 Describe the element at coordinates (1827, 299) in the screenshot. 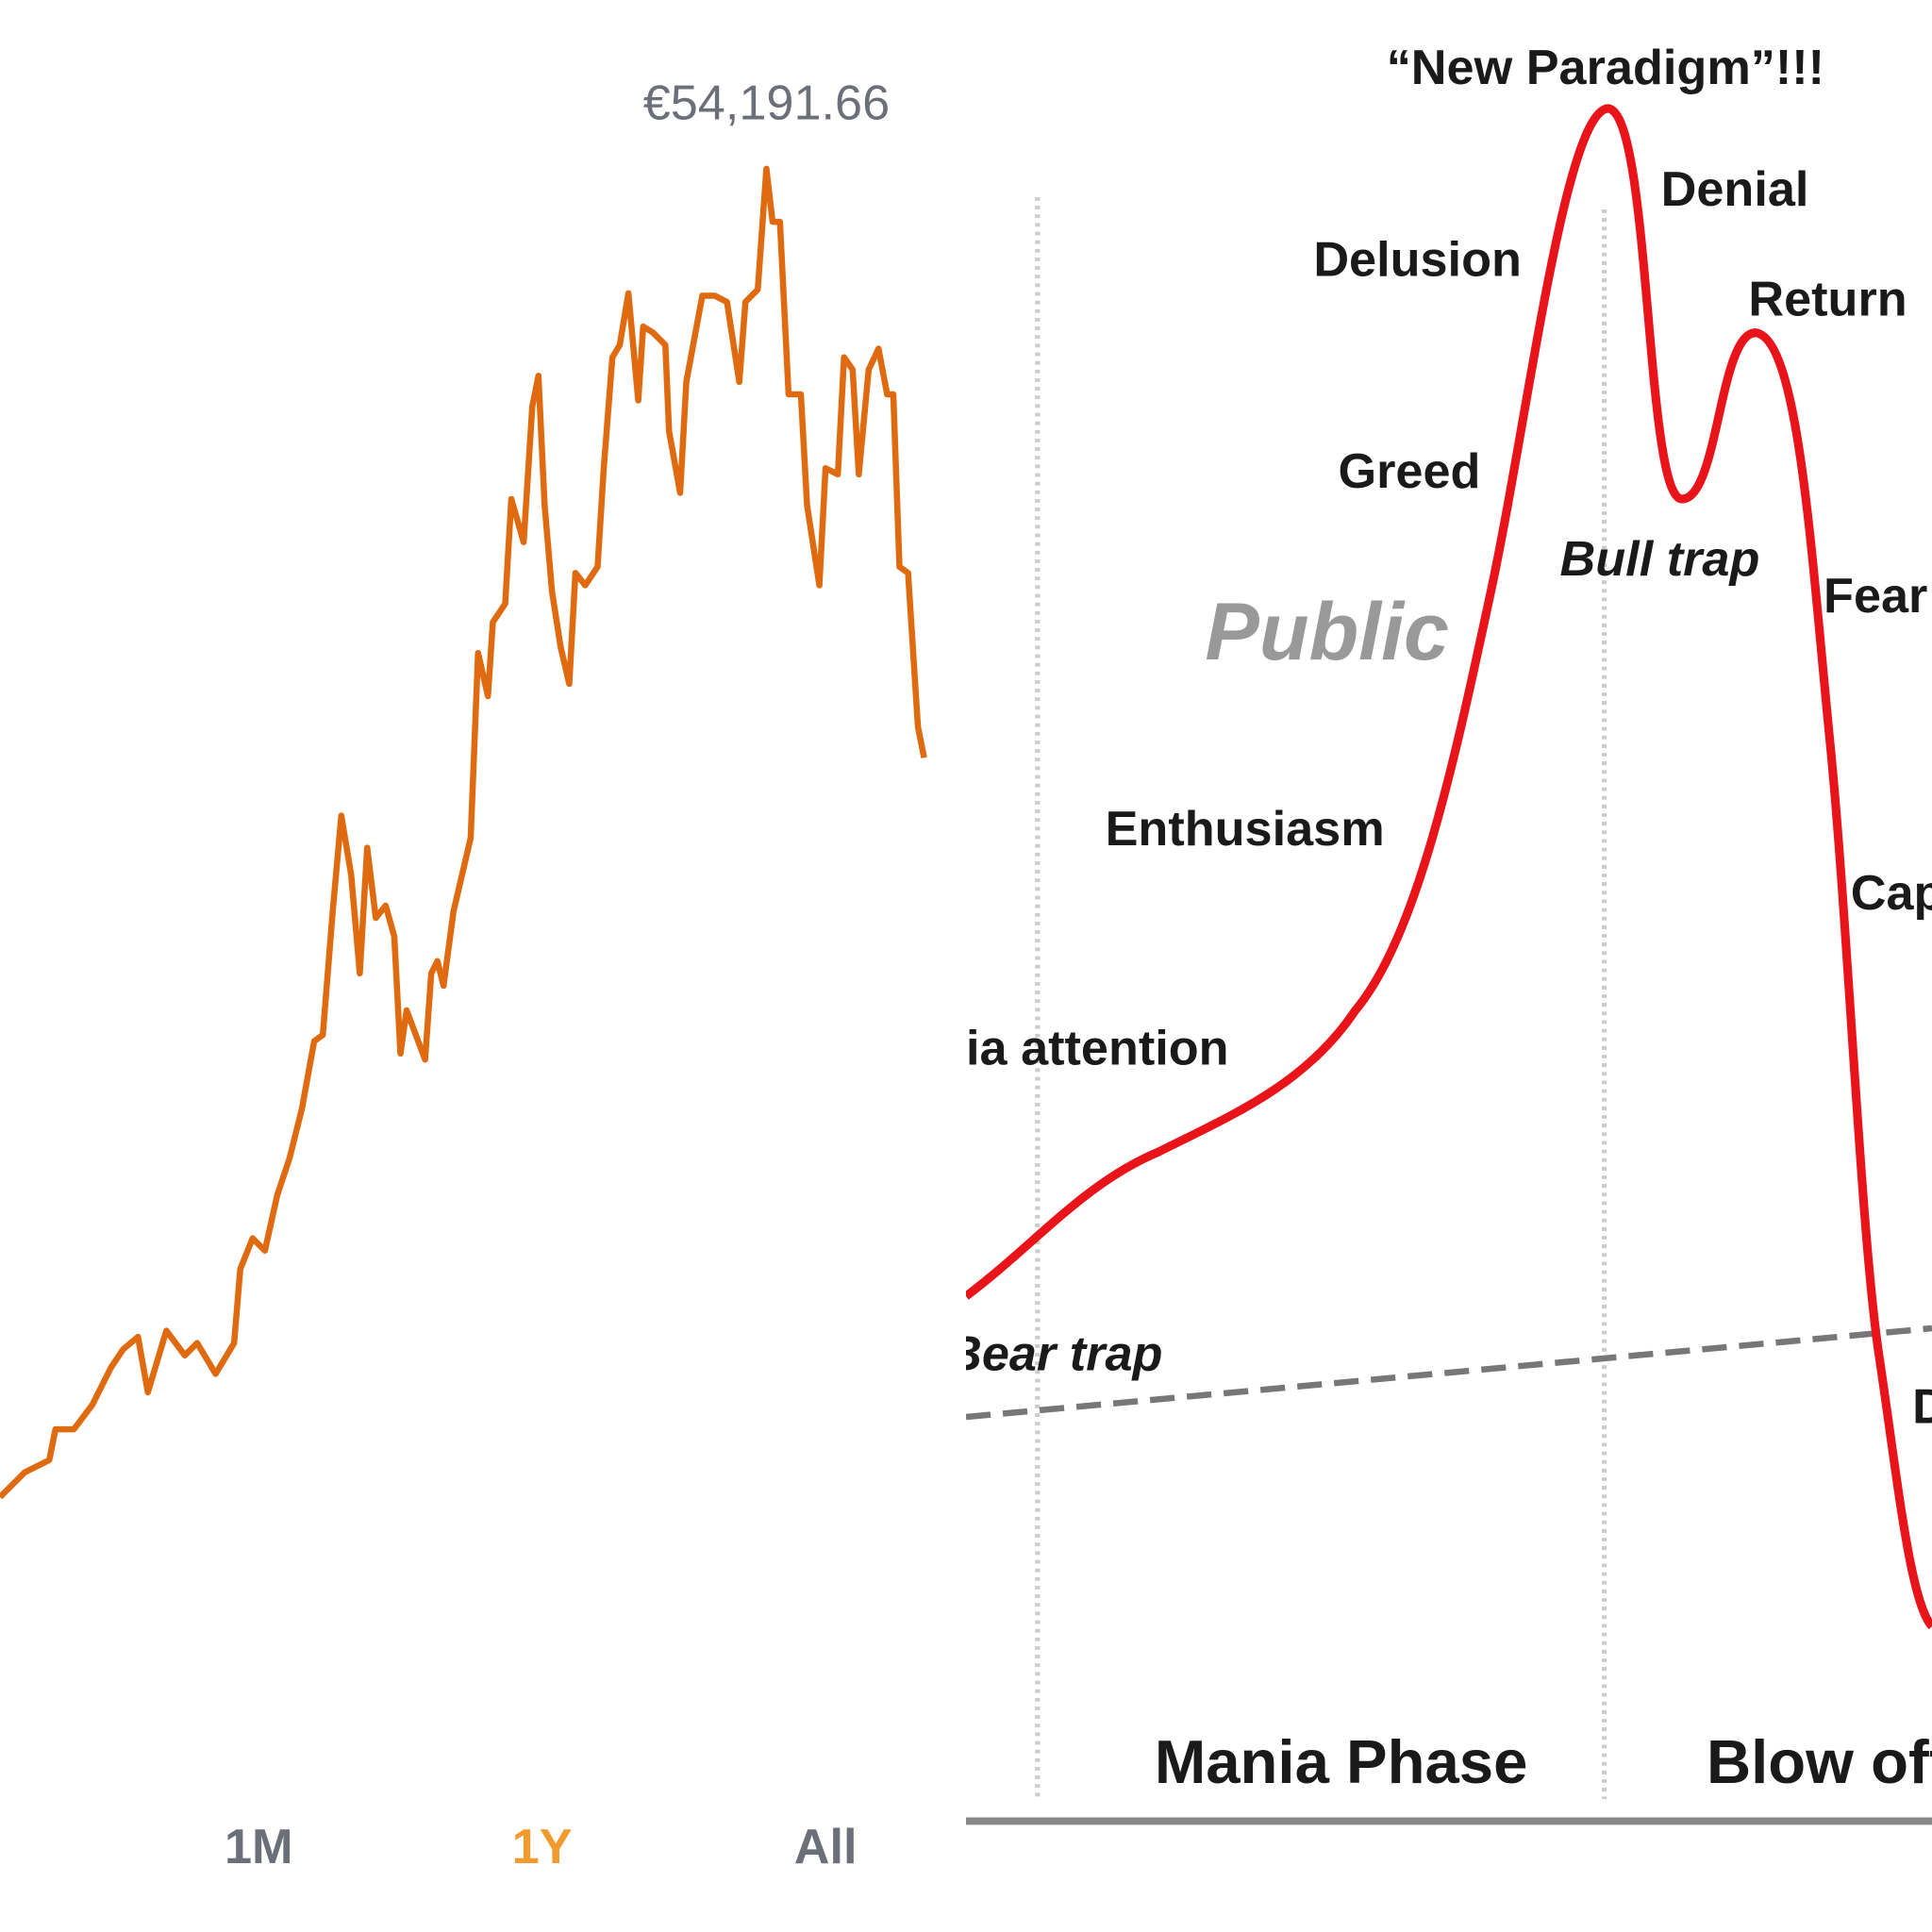

I see `phase-label: Return` at that location.